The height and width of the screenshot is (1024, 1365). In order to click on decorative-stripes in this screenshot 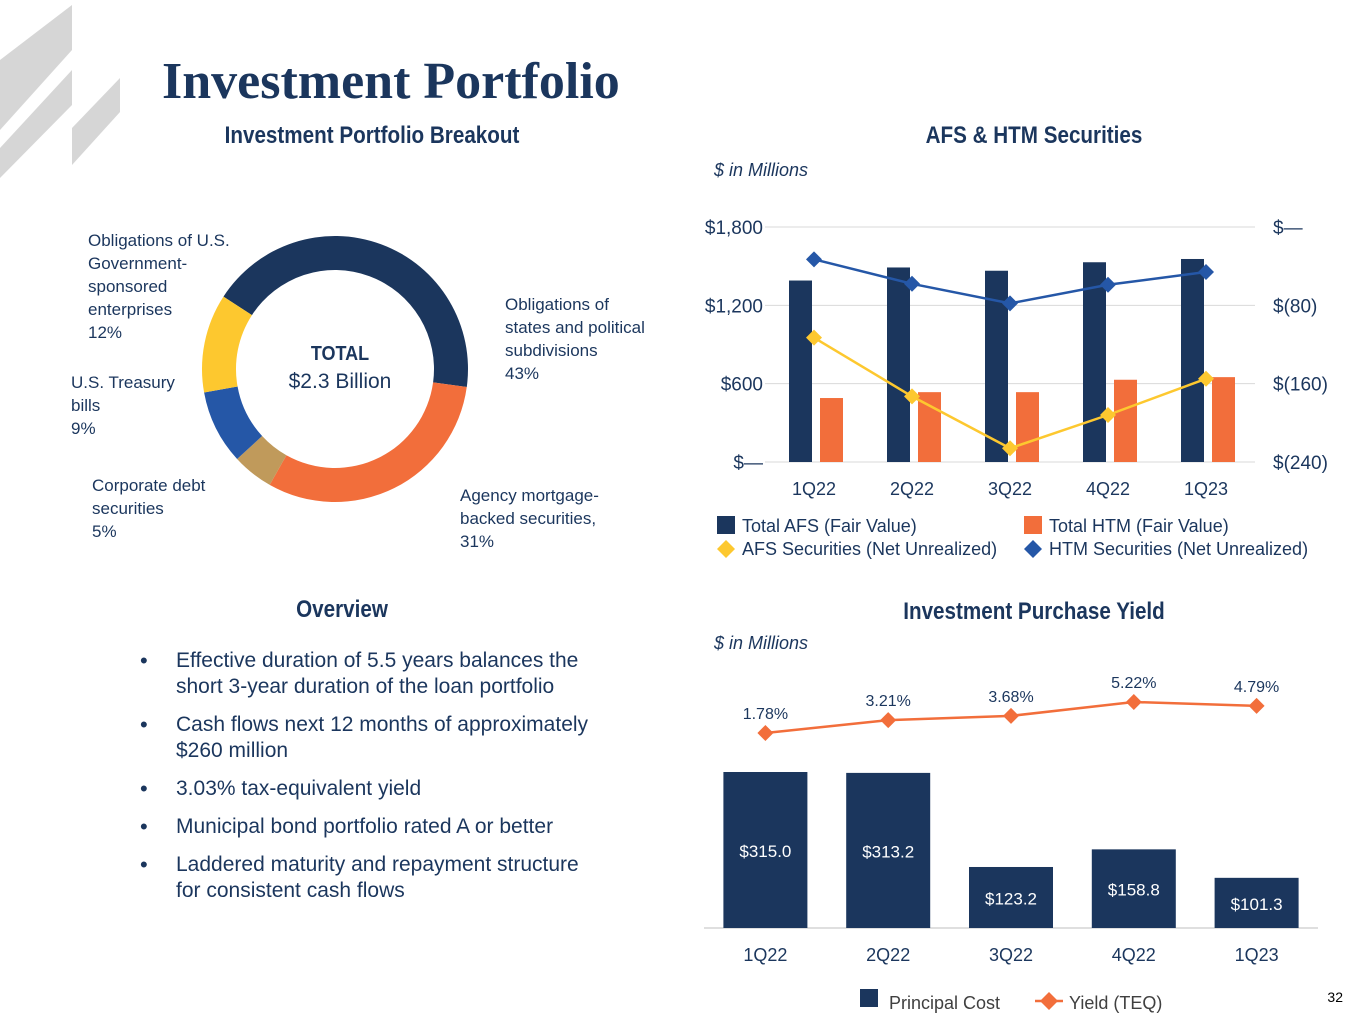, I will do `click(60, 91)`.